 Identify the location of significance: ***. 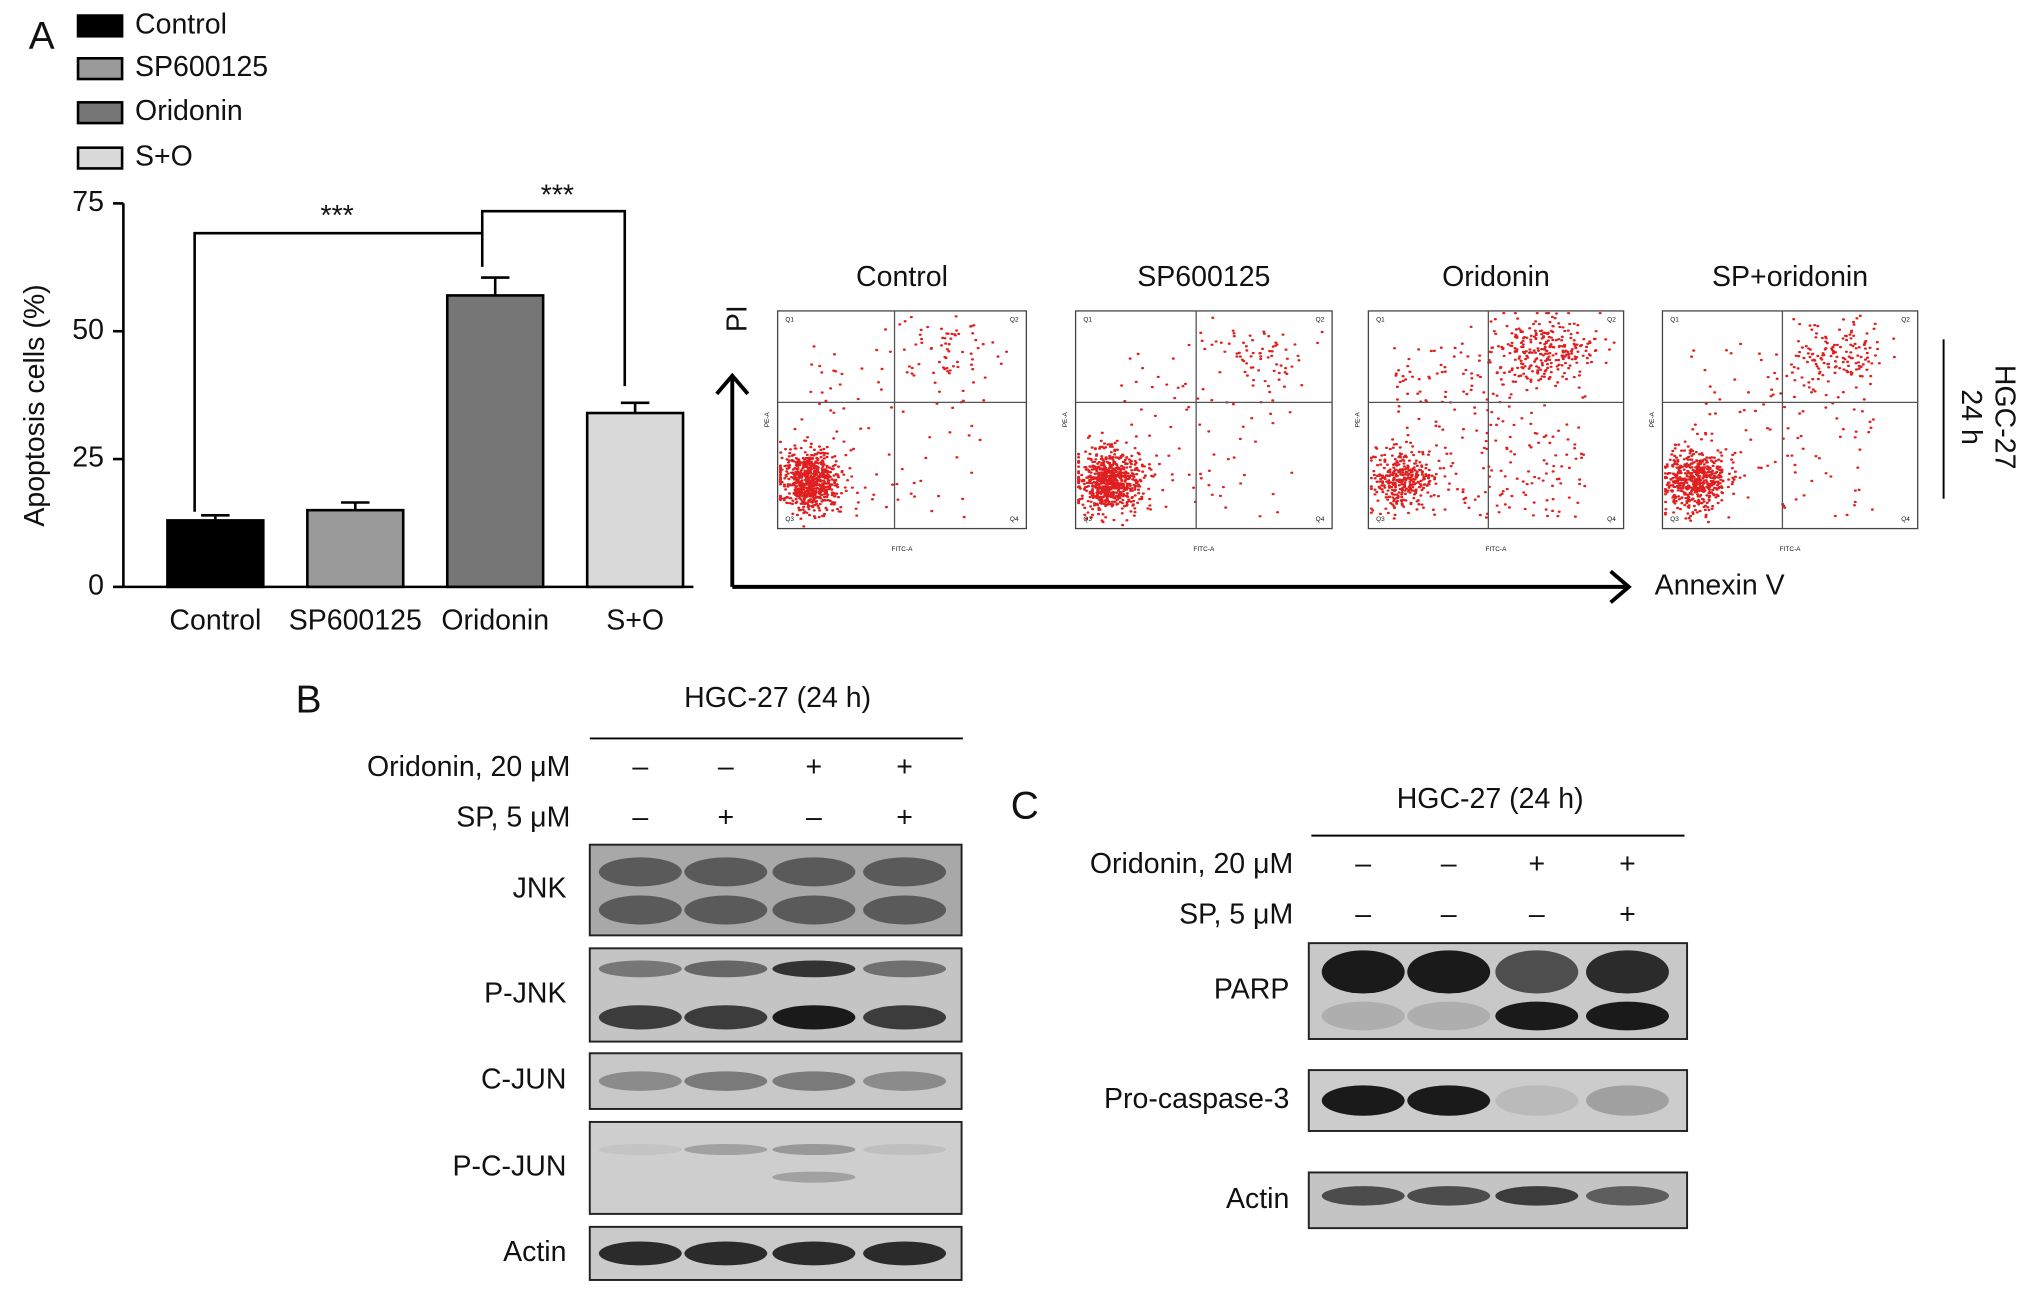
(557, 195).